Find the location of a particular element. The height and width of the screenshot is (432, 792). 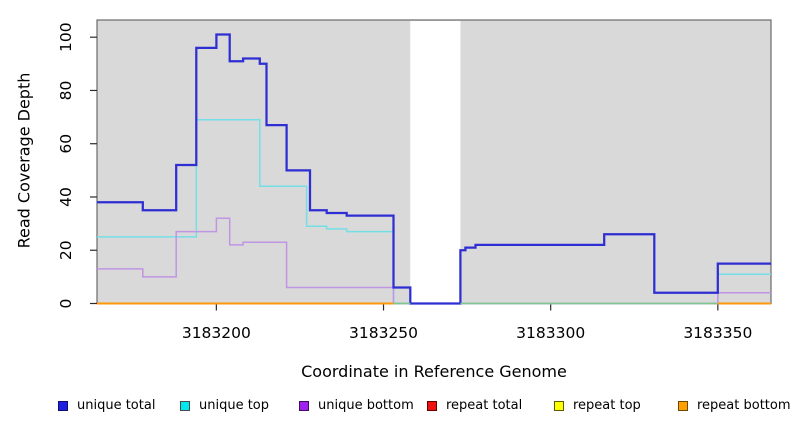

x-tick-label: 3183350 is located at coordinates (717, 333).